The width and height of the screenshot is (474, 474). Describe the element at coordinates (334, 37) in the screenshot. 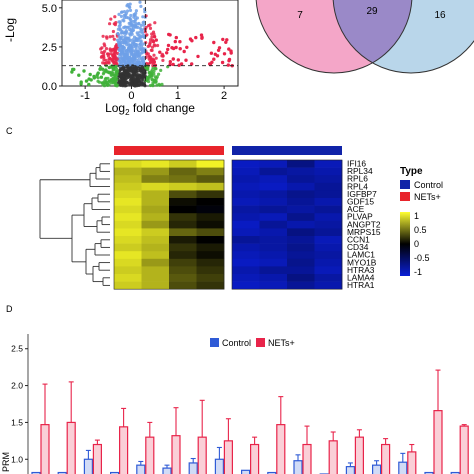

I see `venn-circle-left-outline` at that location.